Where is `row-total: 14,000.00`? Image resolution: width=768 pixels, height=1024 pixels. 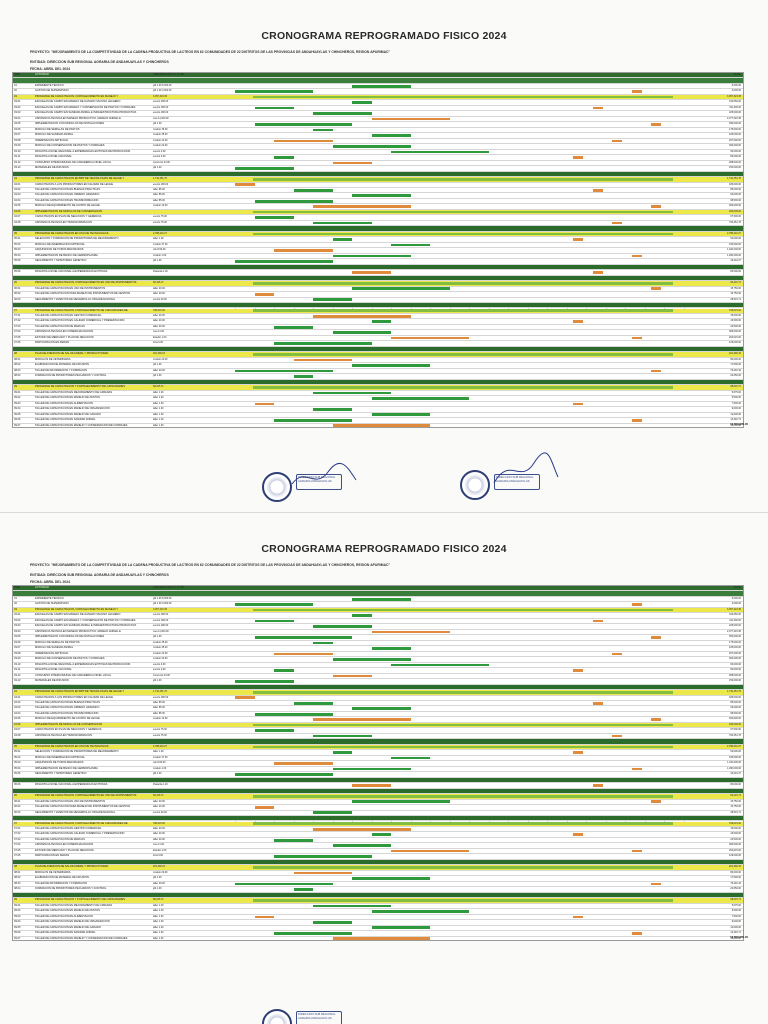
row-total: 14,000.00 is located at coordinates (735, 425).